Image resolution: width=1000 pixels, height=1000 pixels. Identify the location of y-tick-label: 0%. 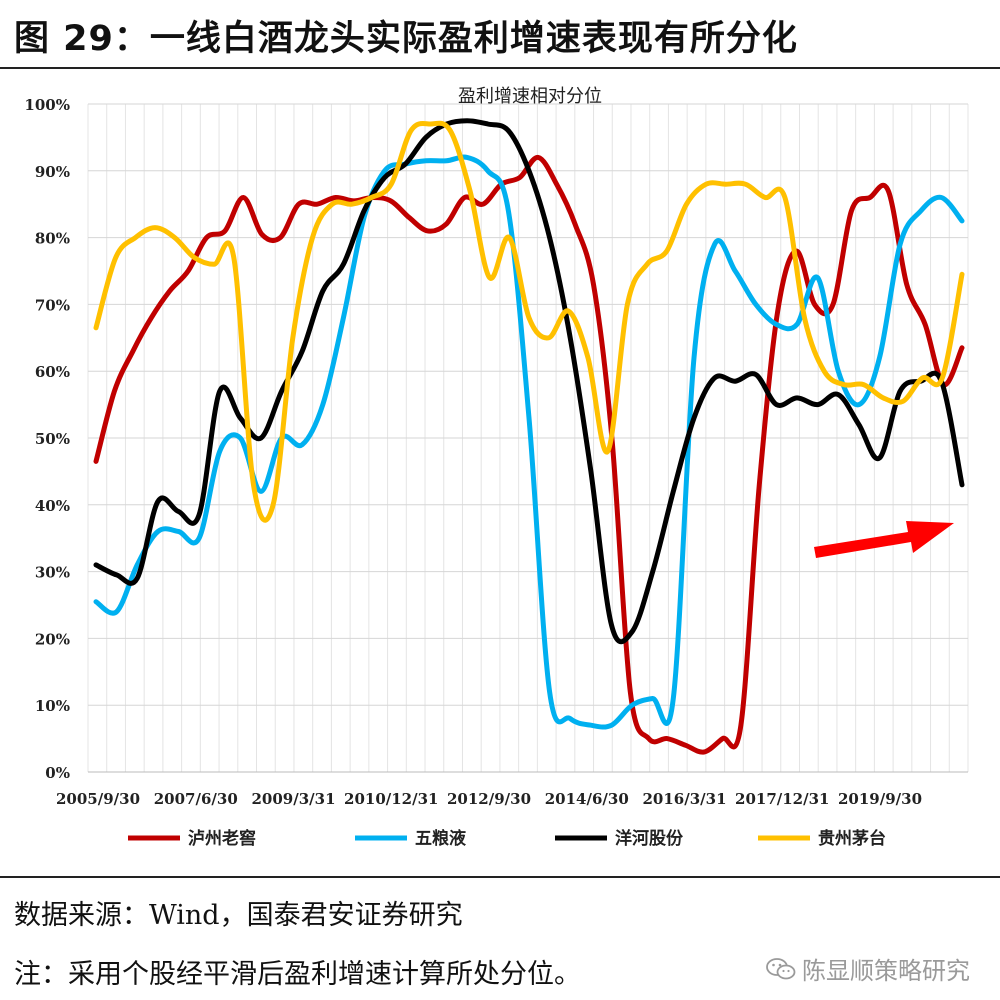
(57, 773).